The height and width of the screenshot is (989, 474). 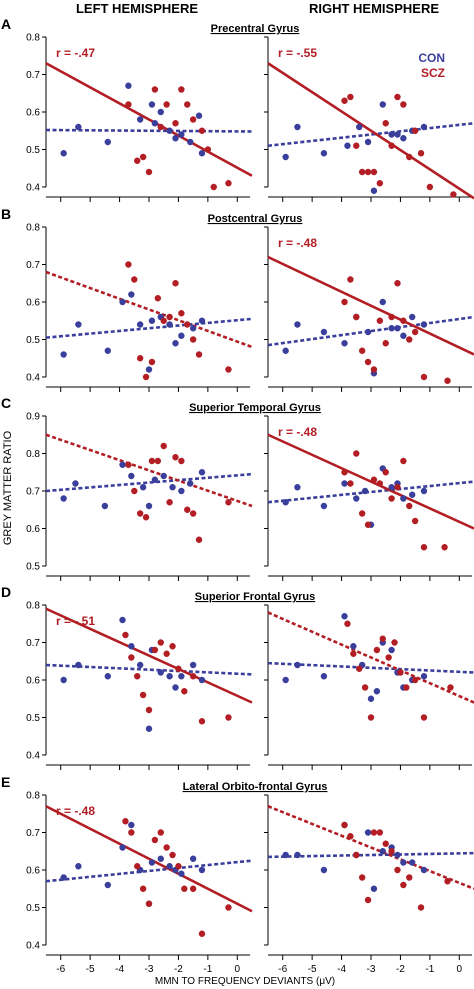 What do you see at coordinates (369, 687) in the screenshot?
I see `subplot-right` at bounding box center [369, 687].